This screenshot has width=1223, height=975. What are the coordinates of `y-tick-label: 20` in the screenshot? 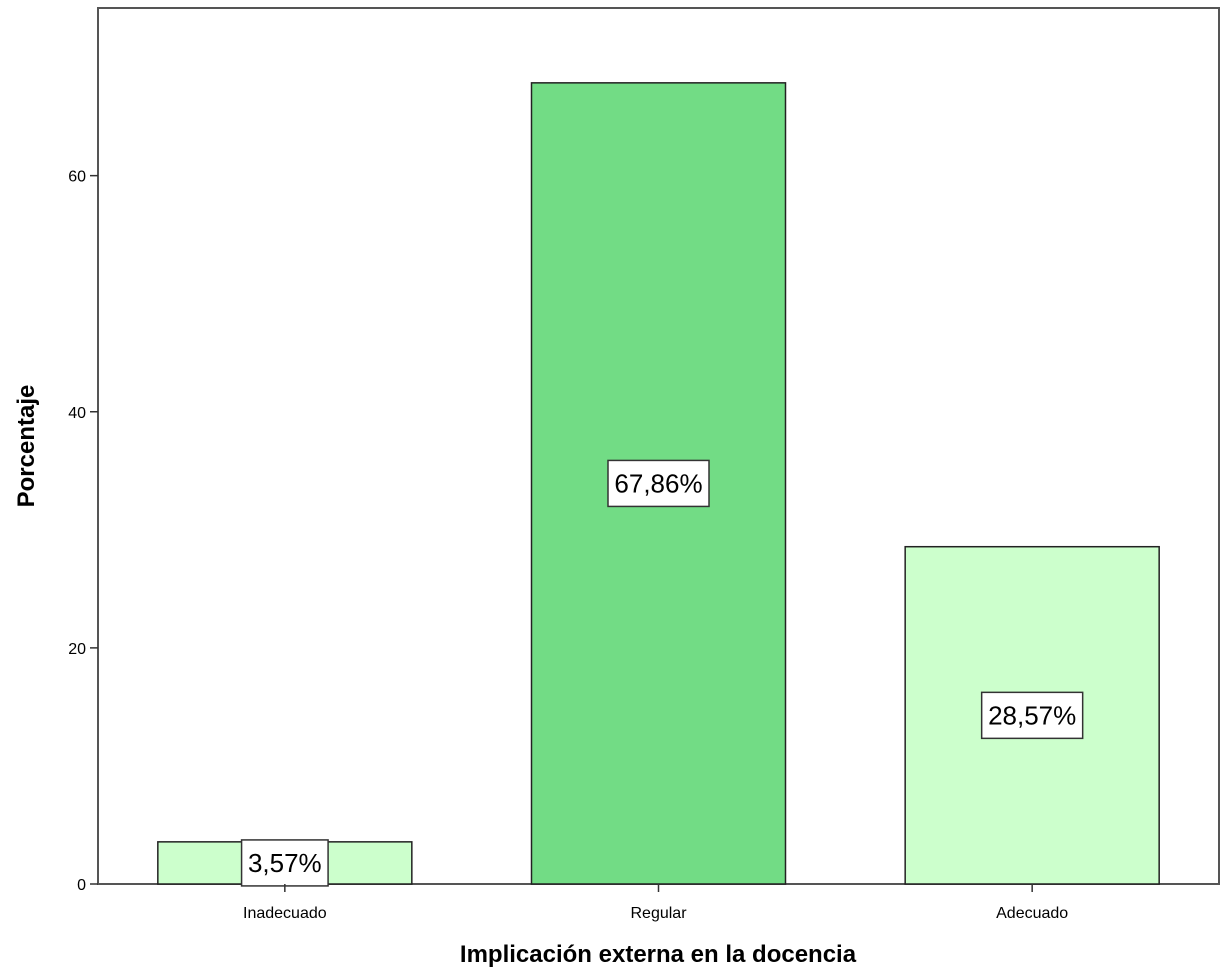 It's located at (77, 649).